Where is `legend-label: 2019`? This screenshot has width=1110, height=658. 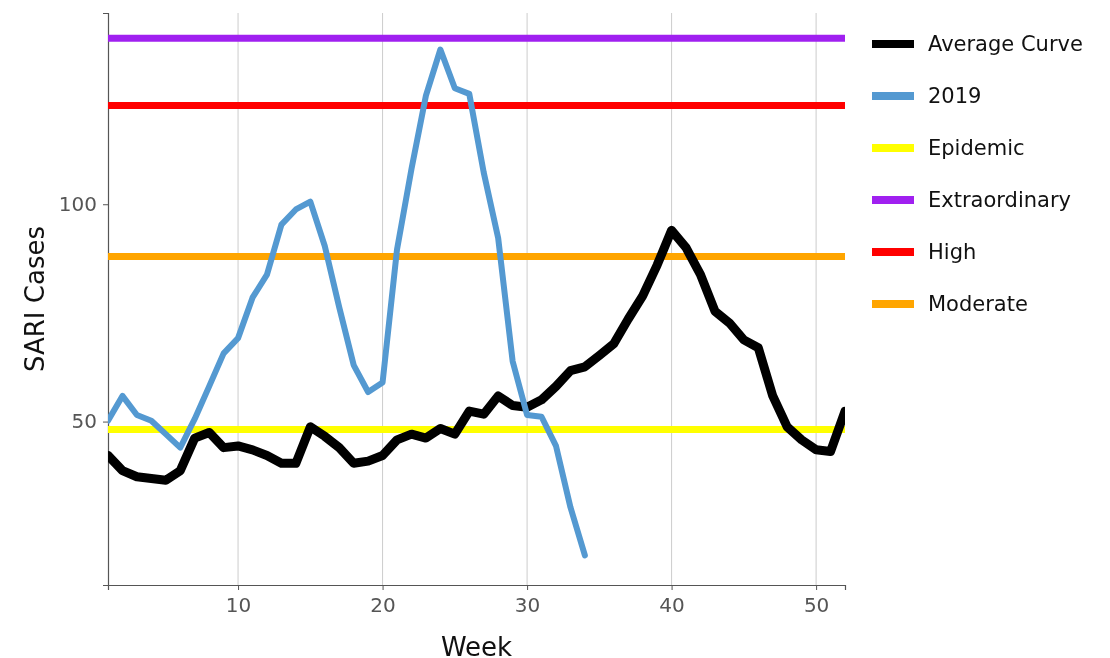 legend-label: 2019 is located at coordinates (955, 96).